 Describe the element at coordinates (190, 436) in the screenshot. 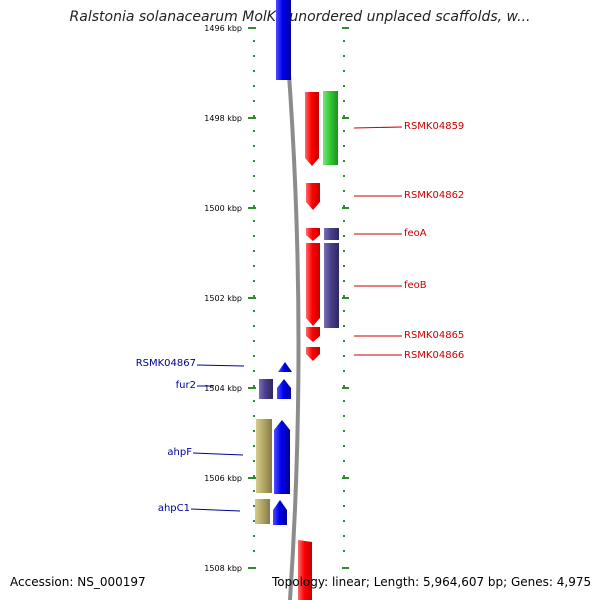

I see `reverse-gene-labels: RSMK04867 fur2 ahpF ahpC1` at that location.